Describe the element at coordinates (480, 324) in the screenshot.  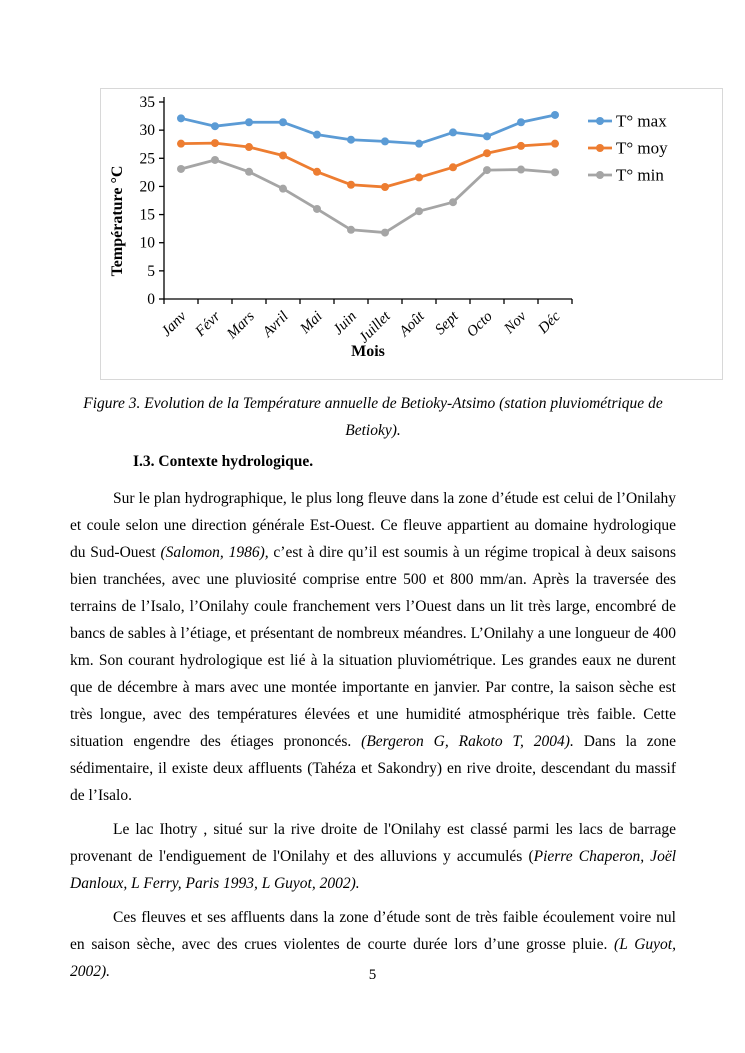
I see `x-tick-label: Octo` at that location.